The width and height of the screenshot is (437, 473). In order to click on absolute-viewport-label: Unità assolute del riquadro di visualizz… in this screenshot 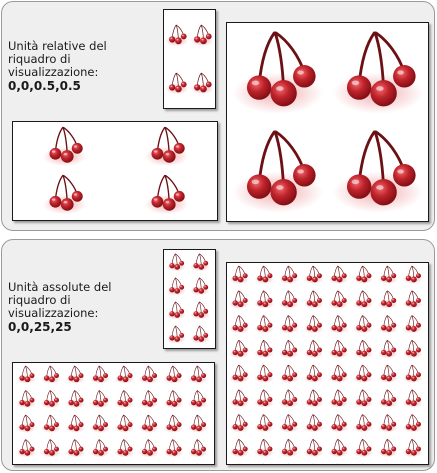, I will do `click(83, 307)`.